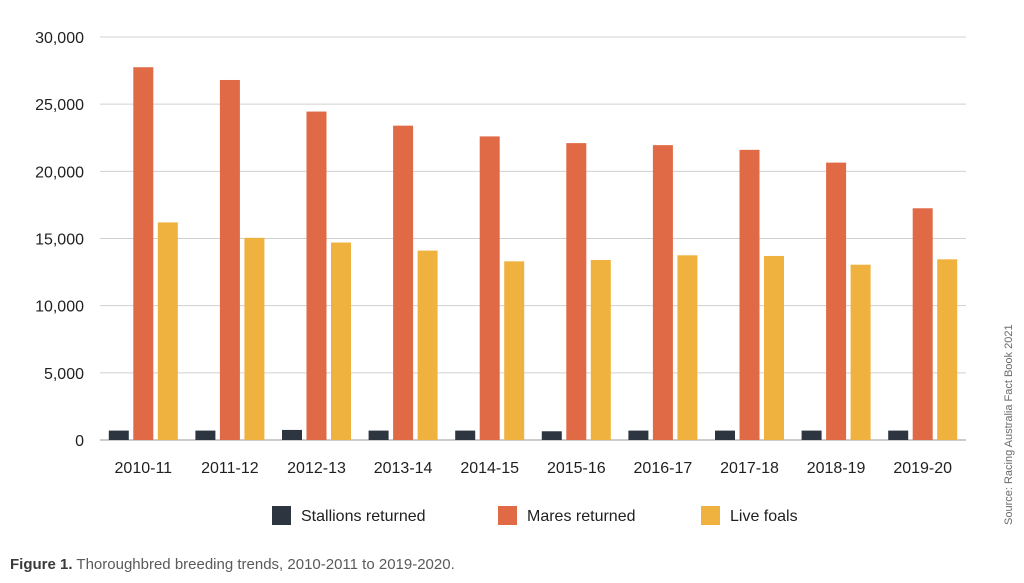 The width and height of the screenshot is (1024, 583). Describe the element at coordinates (59, 307) in the screenshot. I see `y-tick-label: 10,000` at that location.